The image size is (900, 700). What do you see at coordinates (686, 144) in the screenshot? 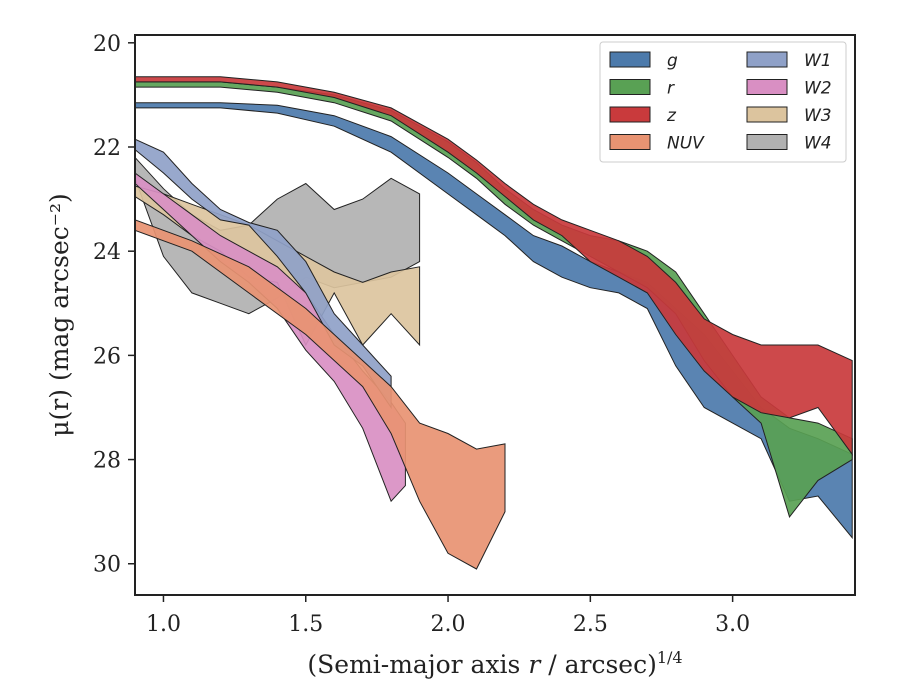
I see `legend-label-nuv: NUV` at bounding box center [686, 144].